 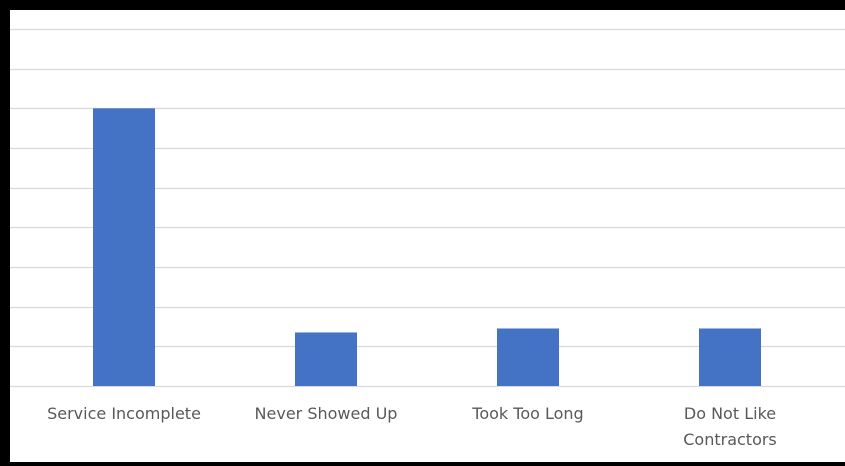 What do you see at coordinates (124, 413) in the screenshot?
I see `x-tick-label: Service Incomplete` at bounding box center [124, 413].